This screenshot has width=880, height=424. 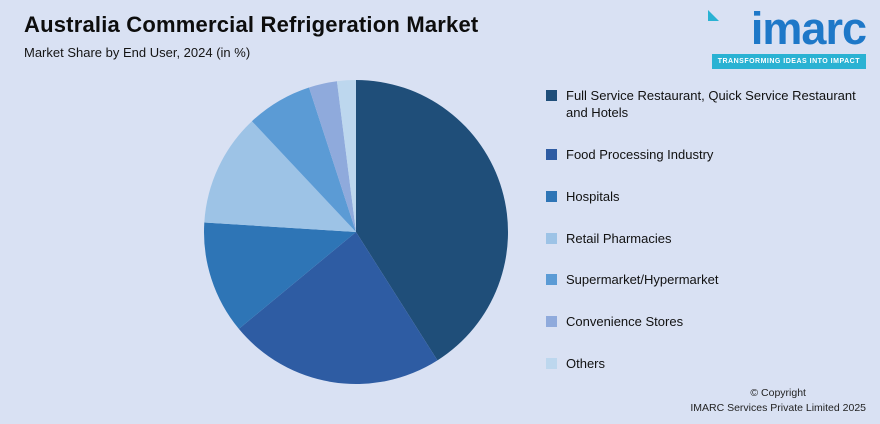 I want to click on legend-label: Supermarket/Hypermarket, so click(x=642, y=280).